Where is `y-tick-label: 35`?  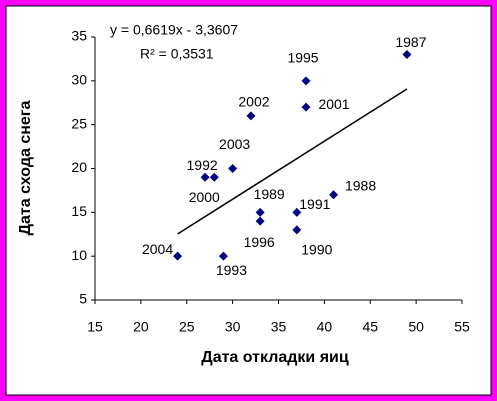
y-tick-label: 35 is located at coordinates (79, 36).